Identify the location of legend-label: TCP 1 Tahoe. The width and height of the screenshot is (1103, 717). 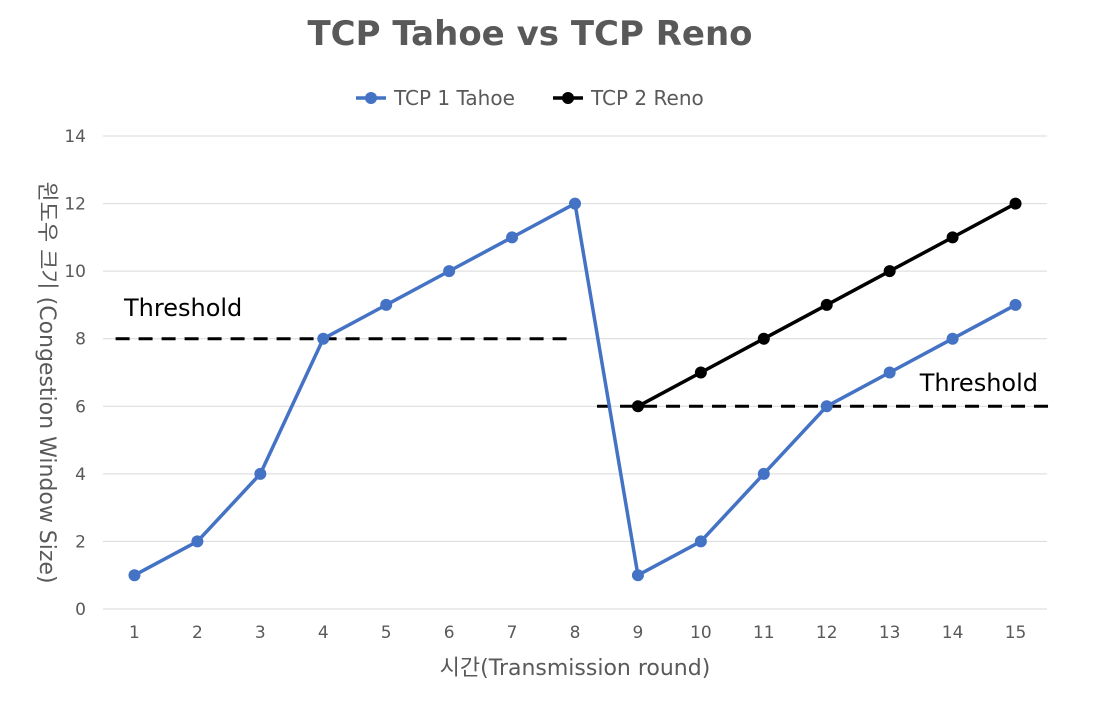
(454, 98).